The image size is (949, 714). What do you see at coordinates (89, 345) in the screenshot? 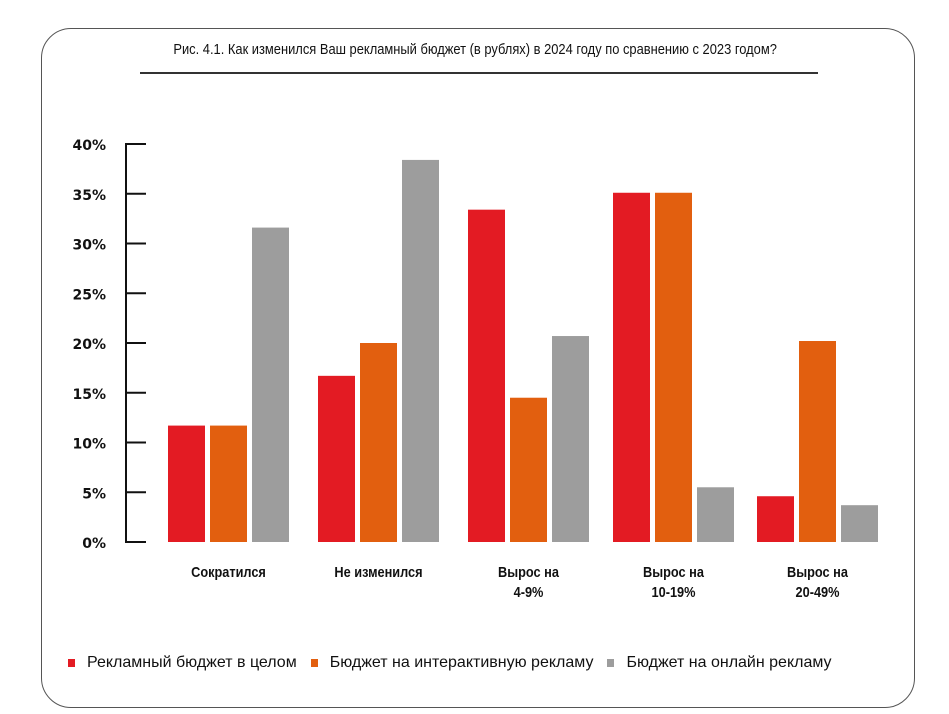
I see `y-tick-label: 20%` at bounding box center [89, 345].